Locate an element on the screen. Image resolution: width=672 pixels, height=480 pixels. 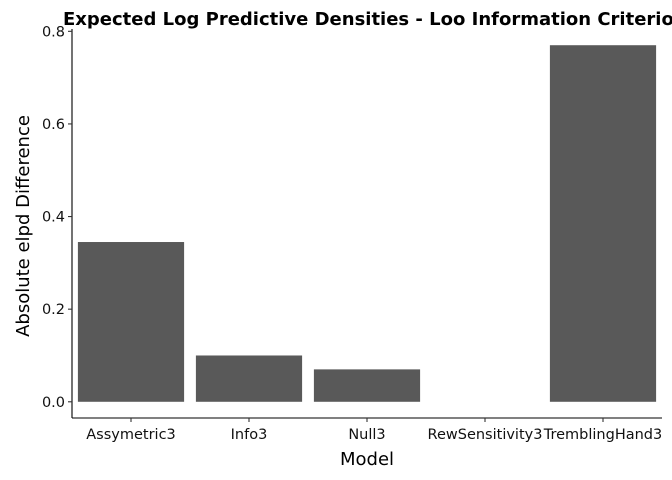
bar-tremblinghand3 is located at coordinates (603, 223).